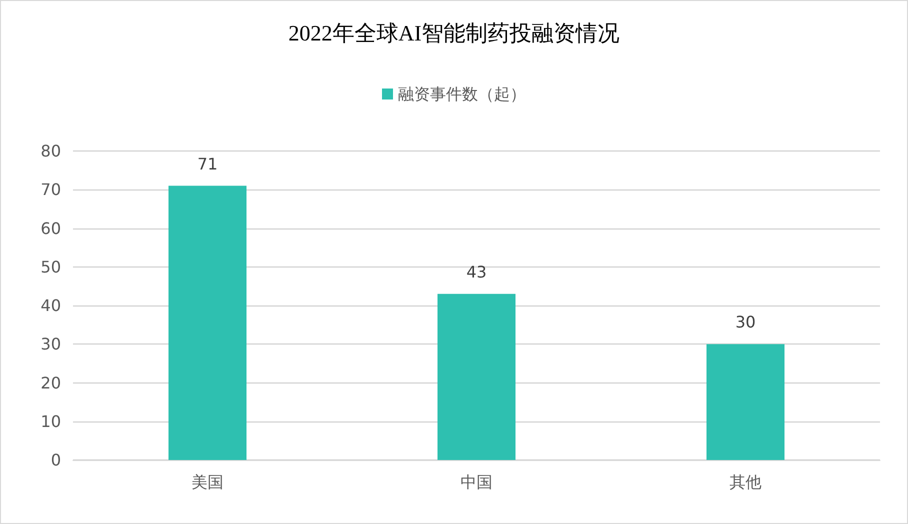  Describe the element at coordinates (50, 344) in the screenshot. I see `y-tick-label: 30` at that location.